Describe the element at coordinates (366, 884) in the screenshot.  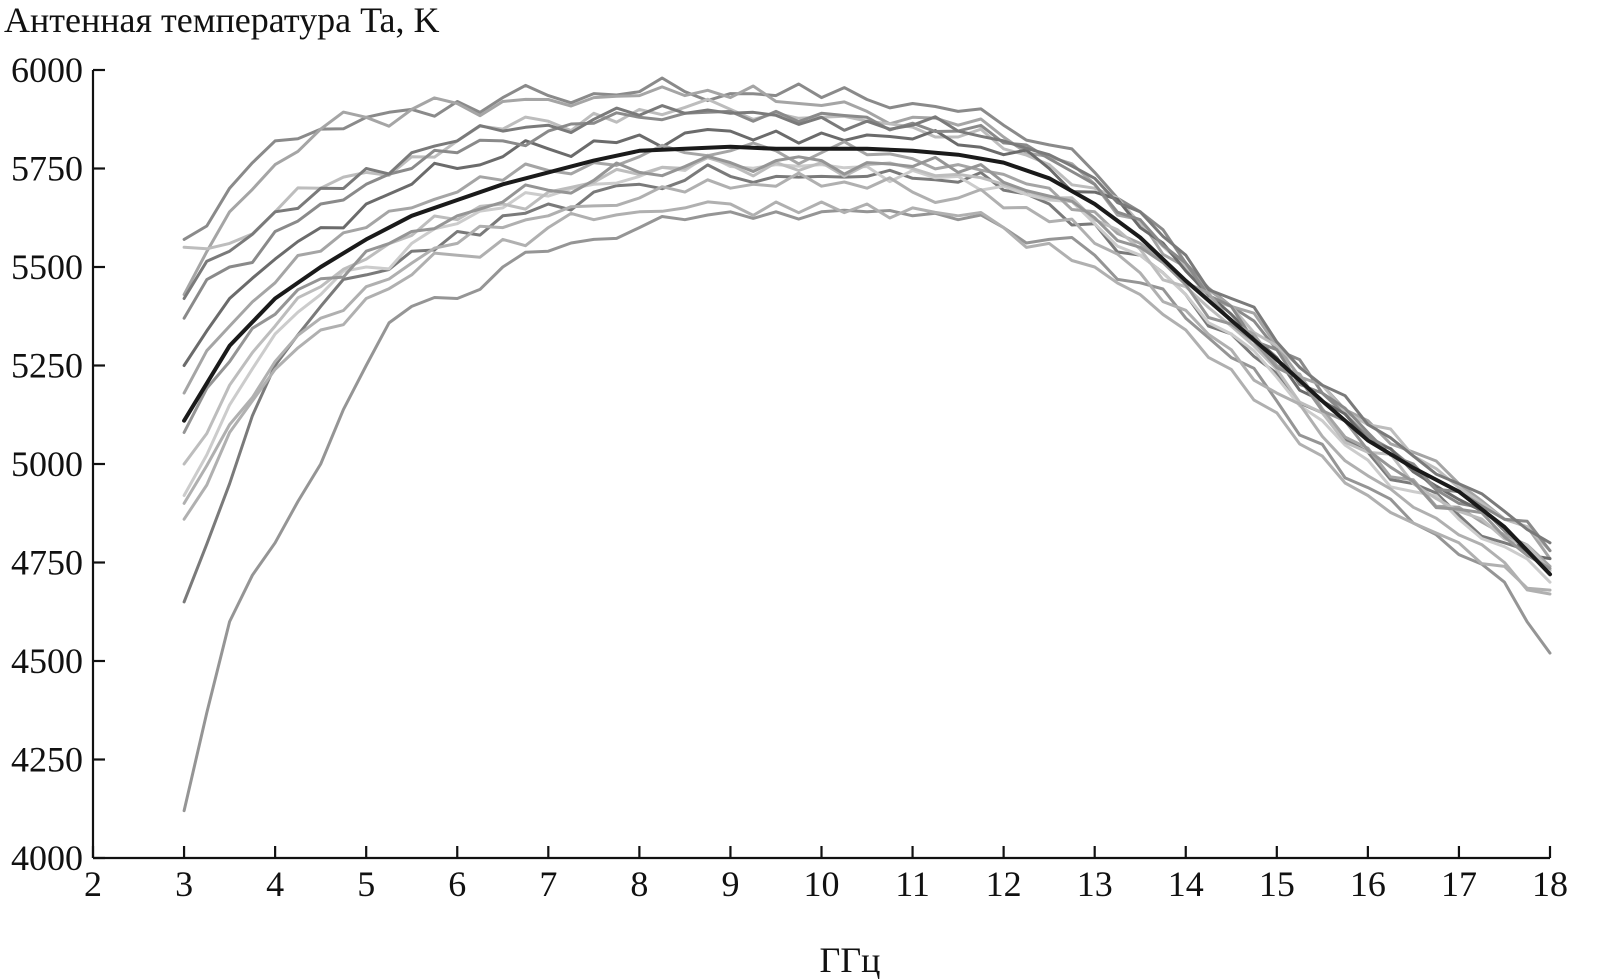
I see `x-tick-label: 5` at that location.